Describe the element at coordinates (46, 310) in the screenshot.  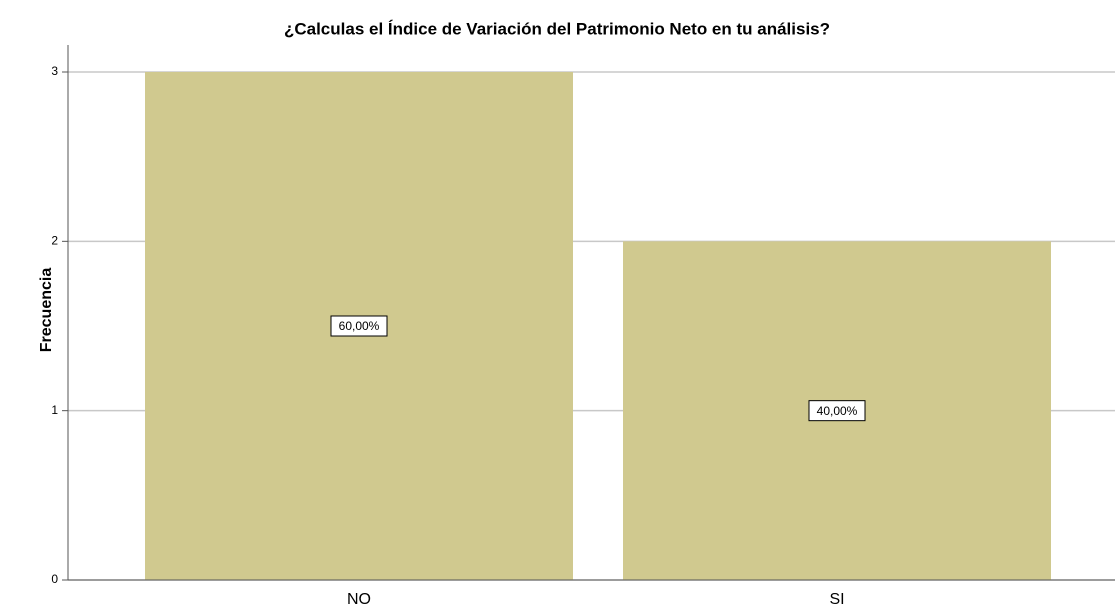
I see `y-axis-label: Frecuencia` at that location.